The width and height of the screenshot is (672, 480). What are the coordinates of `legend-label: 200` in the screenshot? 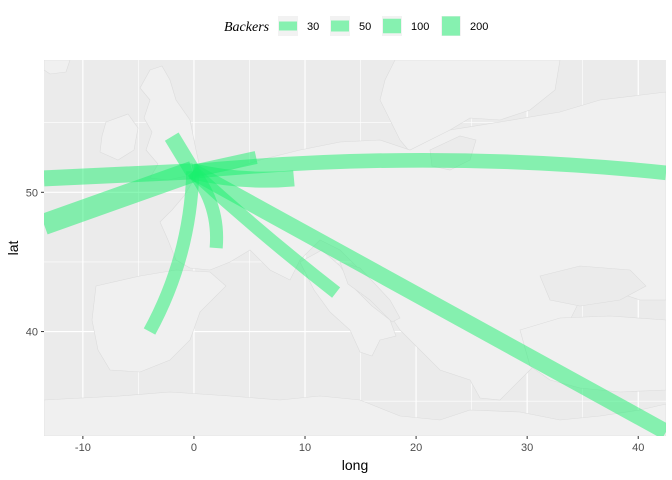 It's located at (479, 27).